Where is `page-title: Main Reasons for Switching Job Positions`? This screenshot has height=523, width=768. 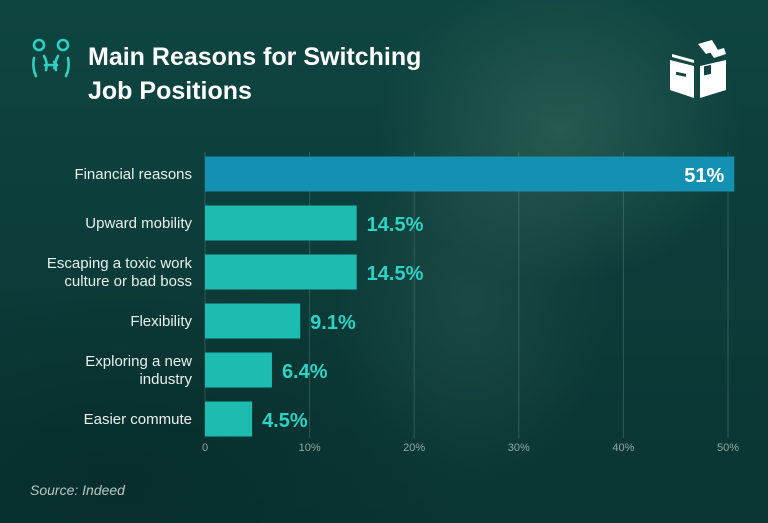
page-title: Main Reasons for Switching Job Positions is located at coordinates (288, 74).